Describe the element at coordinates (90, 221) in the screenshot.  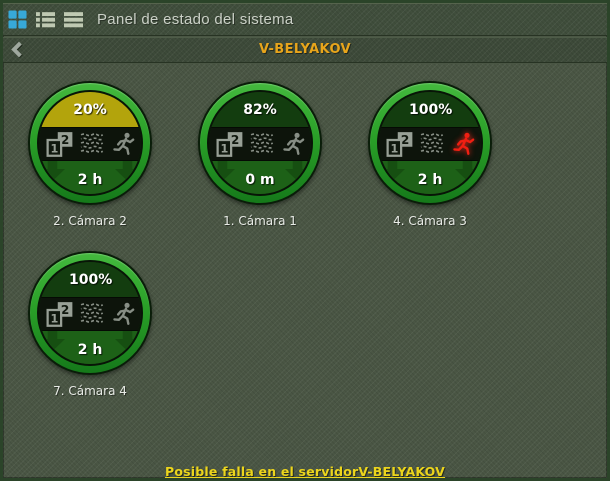
I see `camera-label: 2. Cámara 2` at that location.